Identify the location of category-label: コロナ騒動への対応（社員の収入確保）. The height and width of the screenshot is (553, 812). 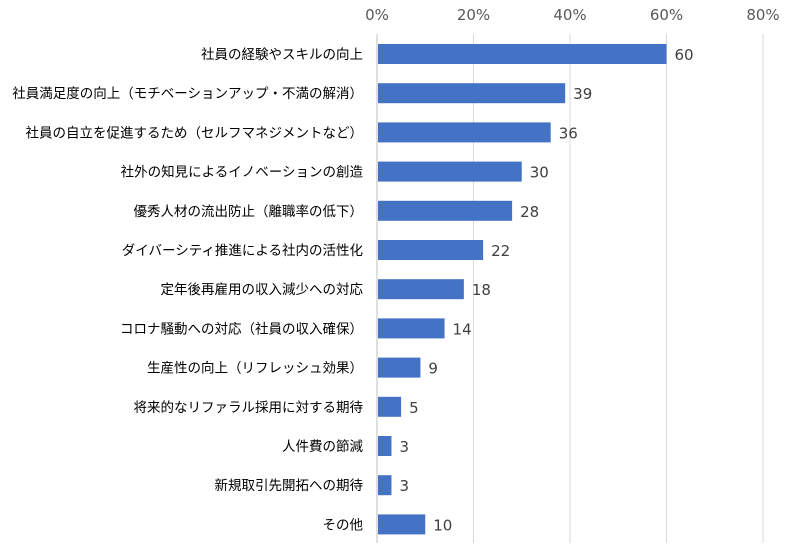
(241, 329).